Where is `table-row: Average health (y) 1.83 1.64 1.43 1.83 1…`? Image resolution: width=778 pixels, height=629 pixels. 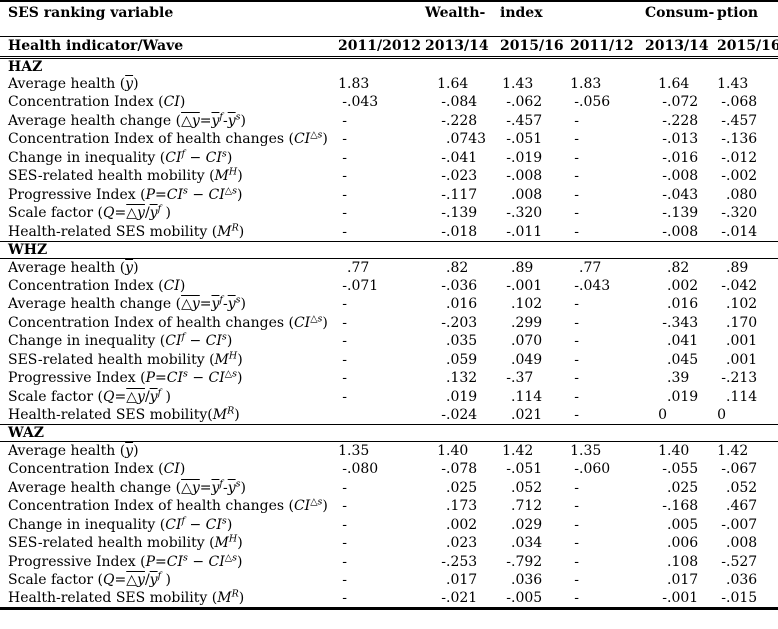
table-row: Average health (y) 1.83 1.64 1.43 1.83 1… is located at coordinates (389, 84).